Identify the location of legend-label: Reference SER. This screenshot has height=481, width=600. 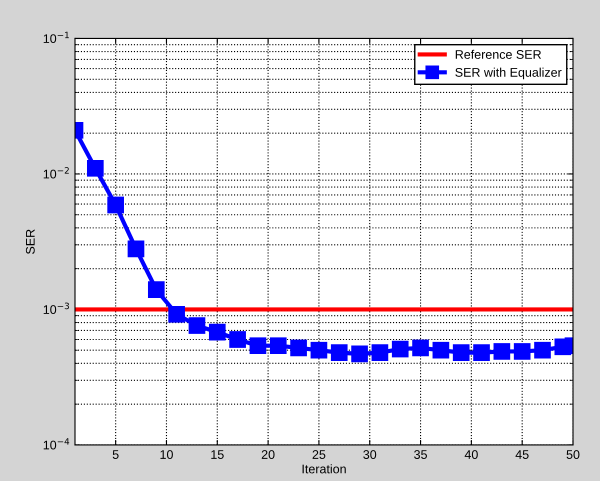
(499, 54).